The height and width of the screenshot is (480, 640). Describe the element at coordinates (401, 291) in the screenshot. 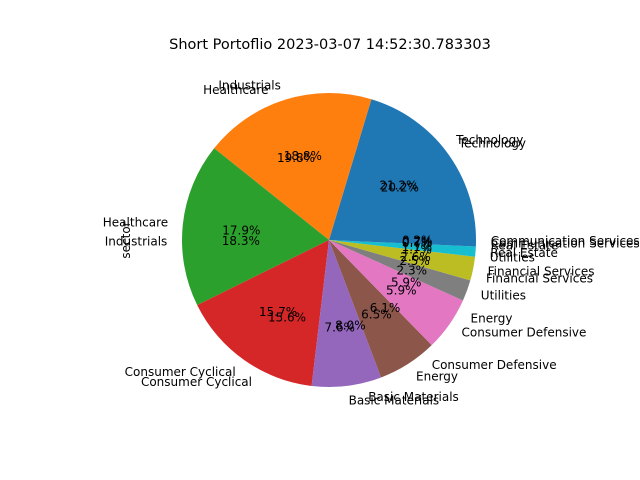

I see `slice-percent-consumer-defensive: 5.9%` at that location.